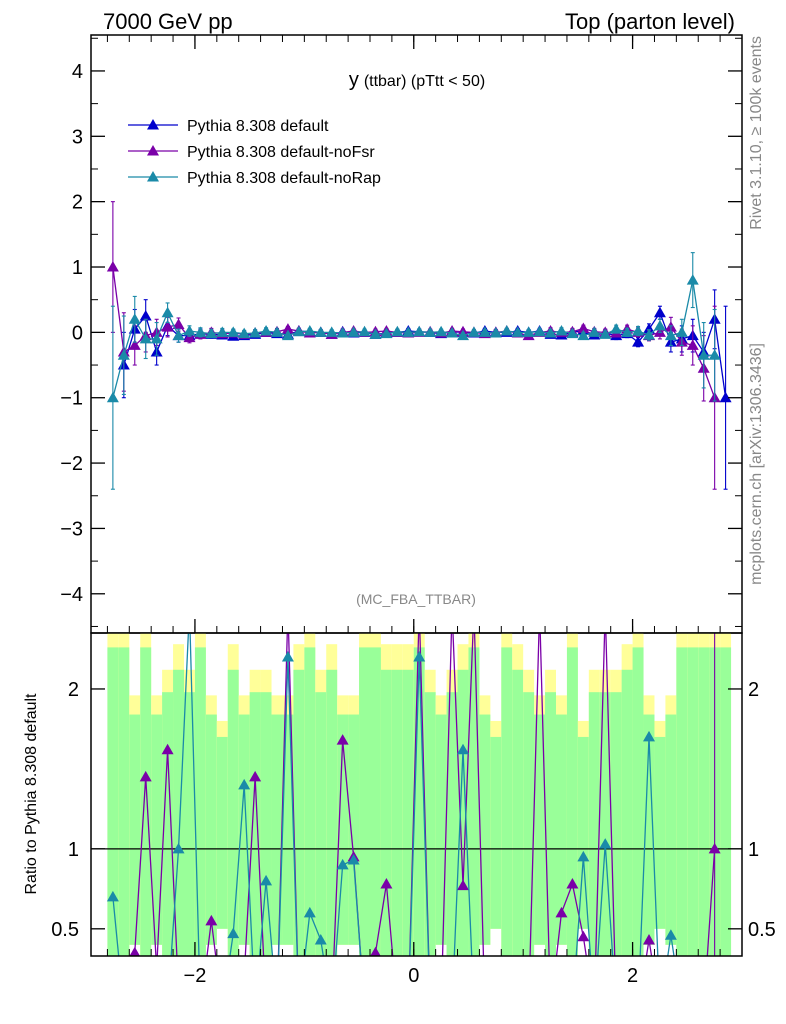 Image resolution: width=786 pixels, height=1024 pixels. What do you see at coordinates (354, 80) in the screenshot?
I see `main-title-y: y` at bounding box center [354, 80].